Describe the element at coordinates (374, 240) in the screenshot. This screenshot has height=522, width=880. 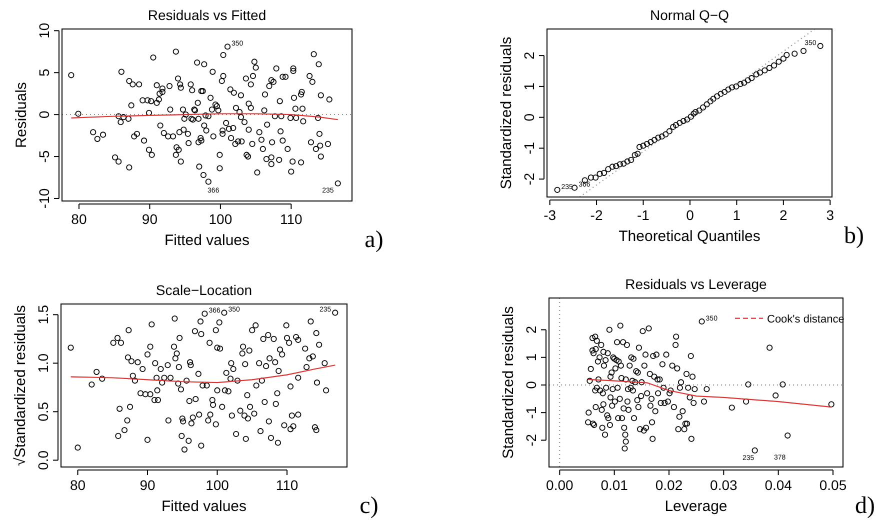
I see `text: a)` at that location.